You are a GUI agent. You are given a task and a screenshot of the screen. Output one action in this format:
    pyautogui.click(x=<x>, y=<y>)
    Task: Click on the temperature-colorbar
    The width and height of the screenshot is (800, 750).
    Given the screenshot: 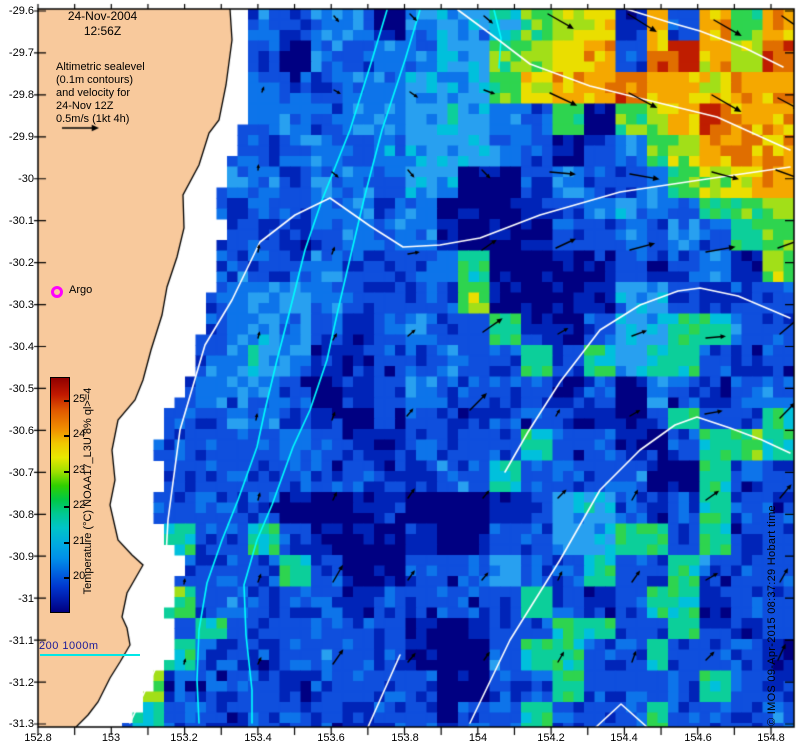 What is the action you would take?
    pyautogui.click(x=60, y=495)
    